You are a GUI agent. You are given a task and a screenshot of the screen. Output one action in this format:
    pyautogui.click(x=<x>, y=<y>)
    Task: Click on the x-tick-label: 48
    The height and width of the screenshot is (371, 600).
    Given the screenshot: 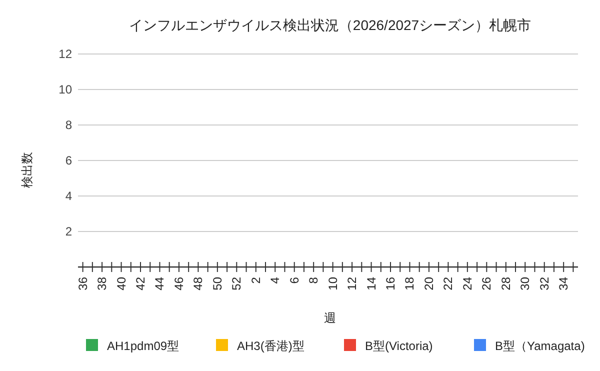 What is the action you would take?
    pyautogui.click(x=198, y=283)
    